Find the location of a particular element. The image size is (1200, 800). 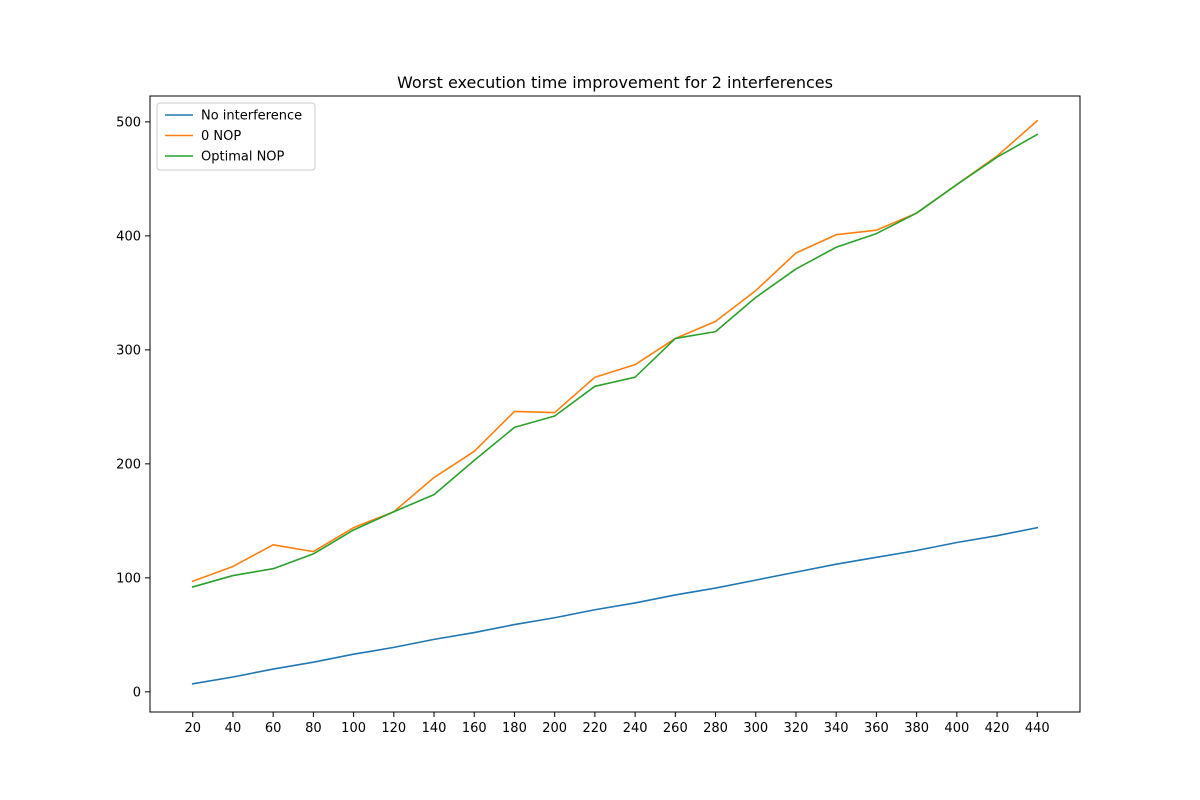

legend-label: 0 NOP is located at coordinates (221, 136).